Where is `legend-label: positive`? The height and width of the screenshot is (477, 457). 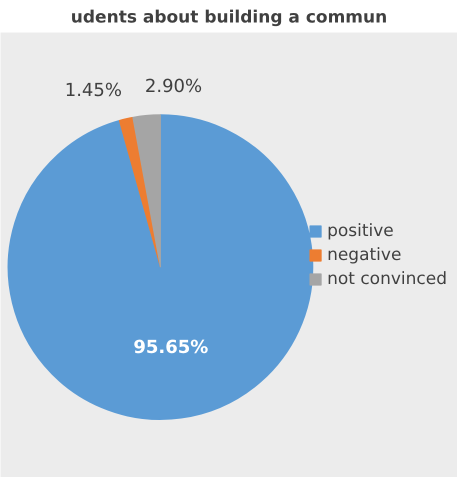
legend-label: positive is located at coordinates (360, 230).